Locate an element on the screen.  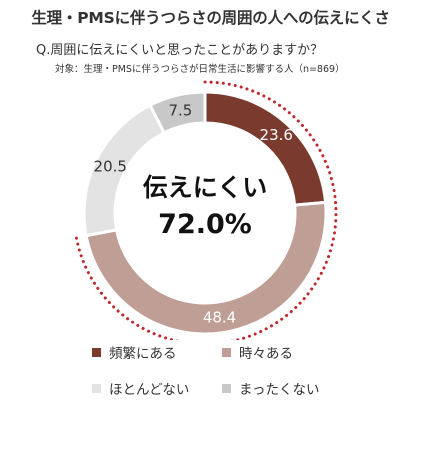
slice-value-label-rarely: 20.5 is located at coordinates (110, 167).